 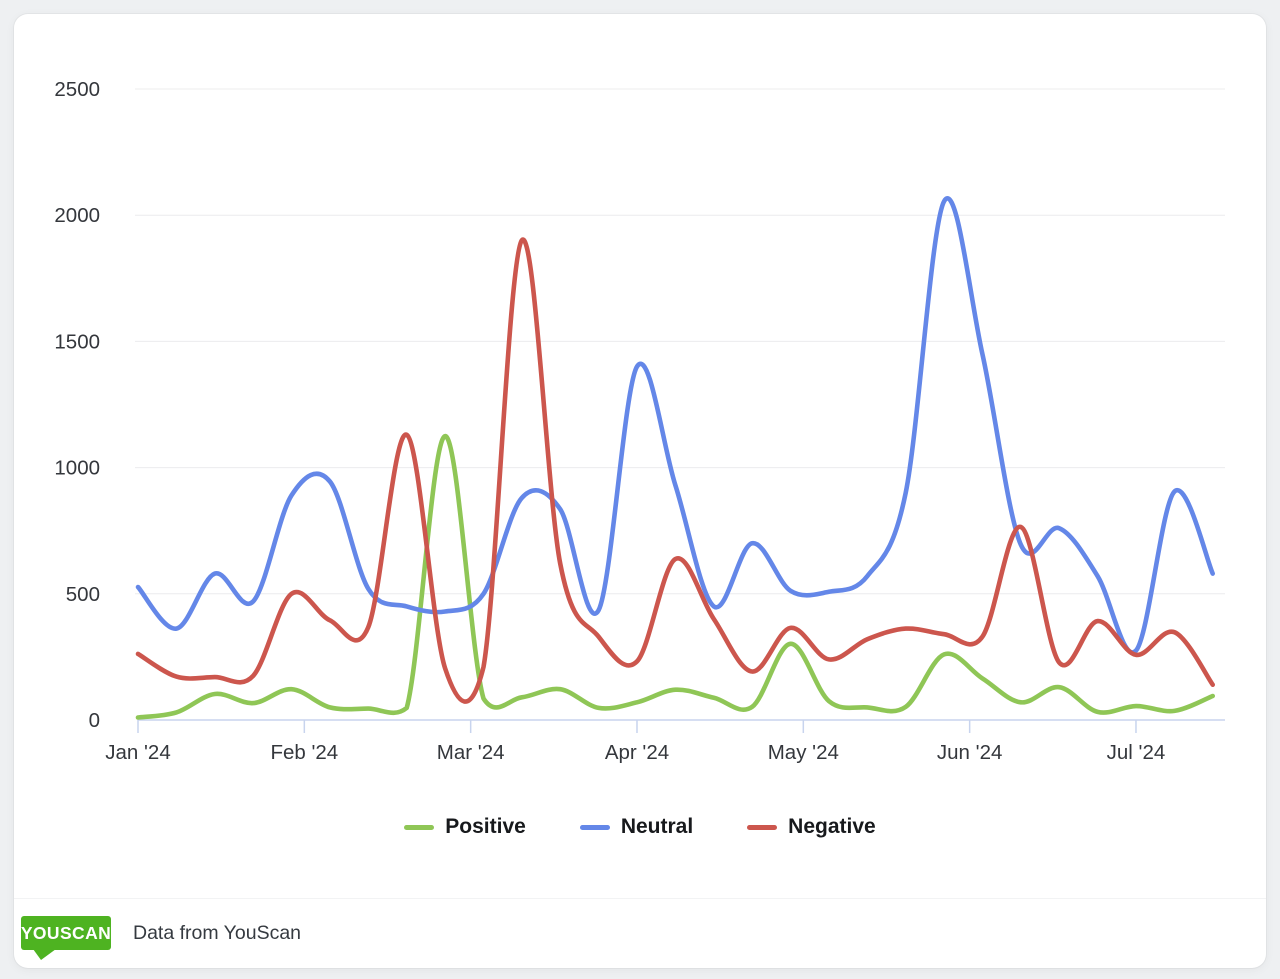 I want to click on card-divider, so click(x=640, y=898).